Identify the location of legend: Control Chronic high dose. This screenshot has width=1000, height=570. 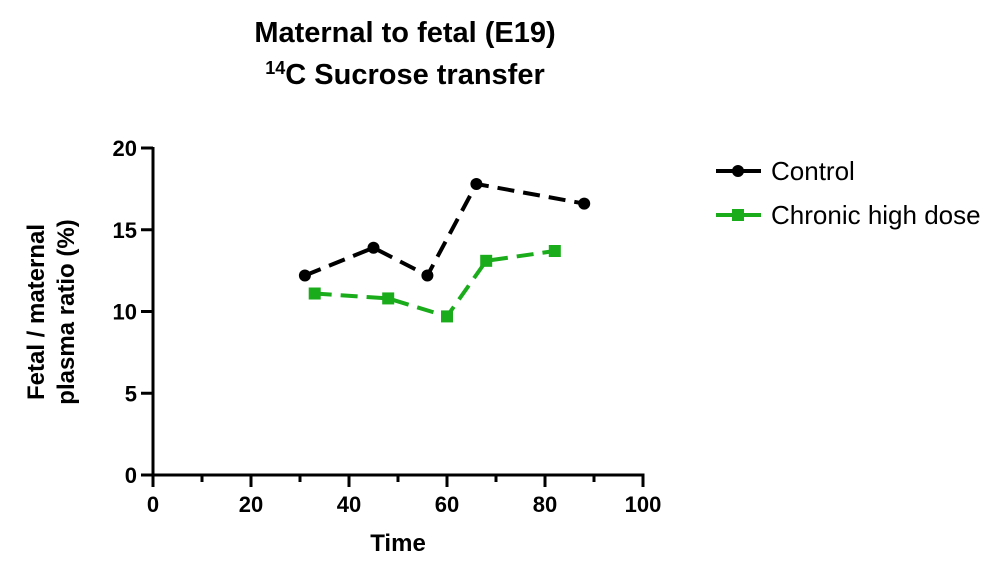
(848, 193).